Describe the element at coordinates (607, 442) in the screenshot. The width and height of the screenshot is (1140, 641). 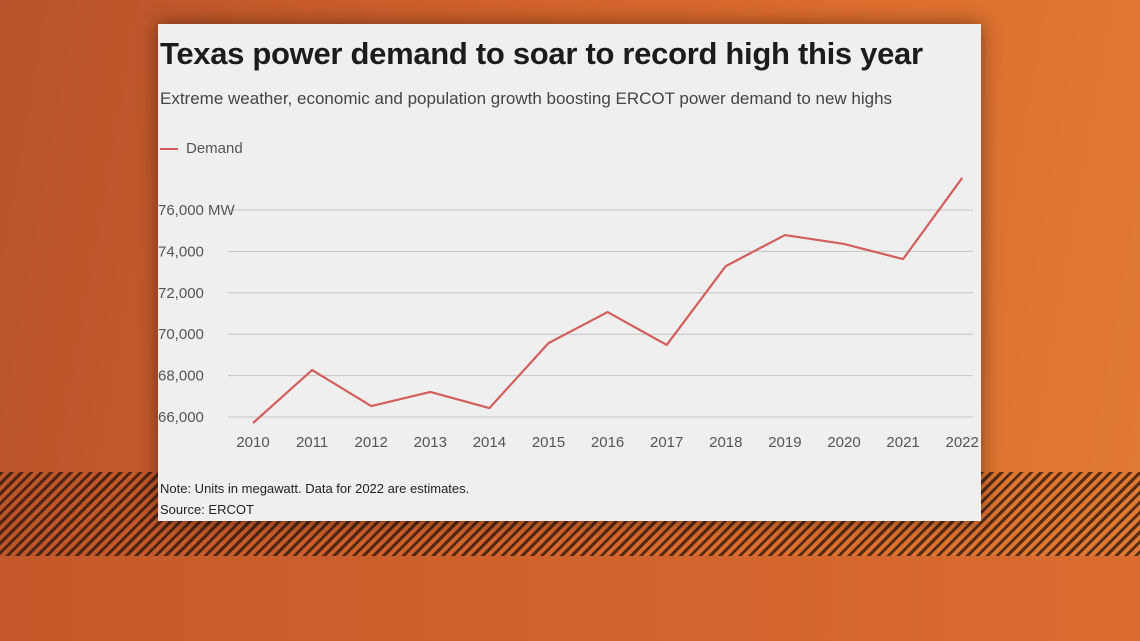
I see `x-tick-label: 2016` at that location.